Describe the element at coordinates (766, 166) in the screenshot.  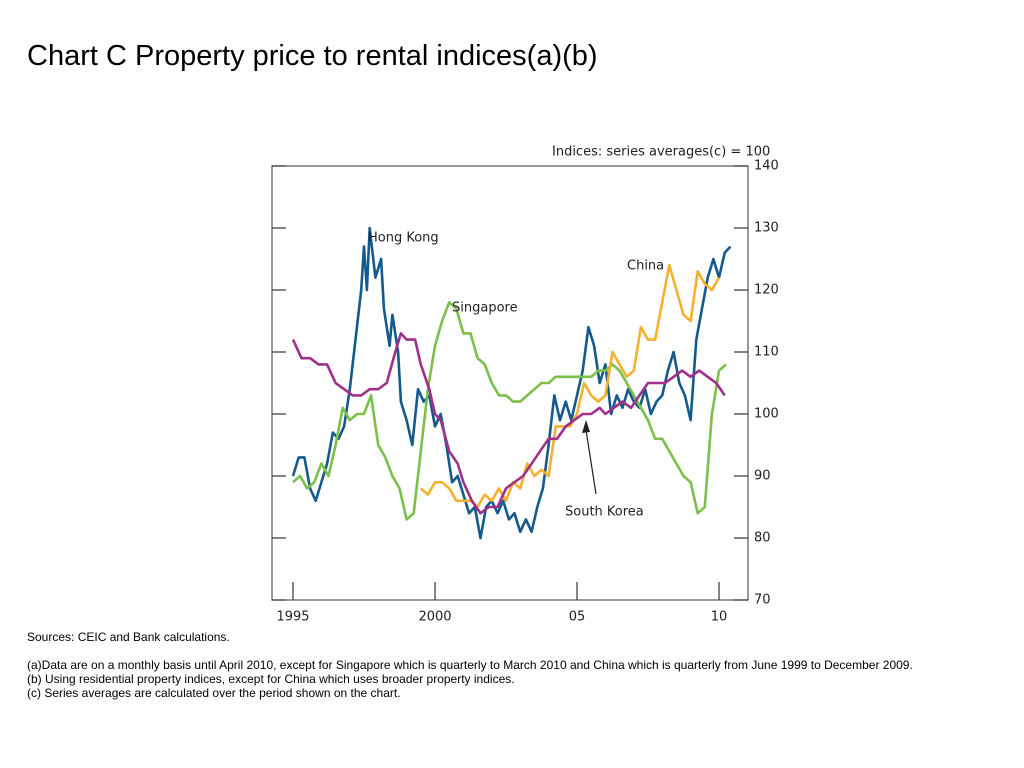
I see `y-tick-label: 140` at that location.